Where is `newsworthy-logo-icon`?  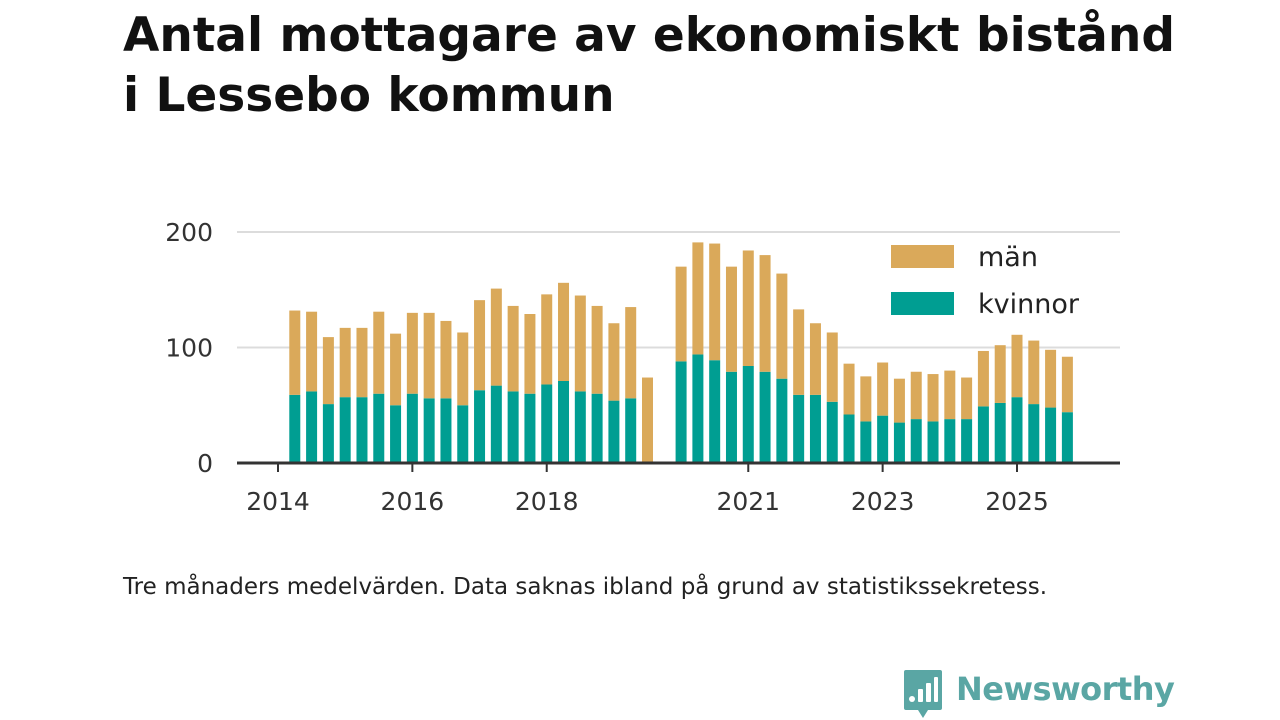
newsworthy-logo-icon is located at coordinates (923, 694).